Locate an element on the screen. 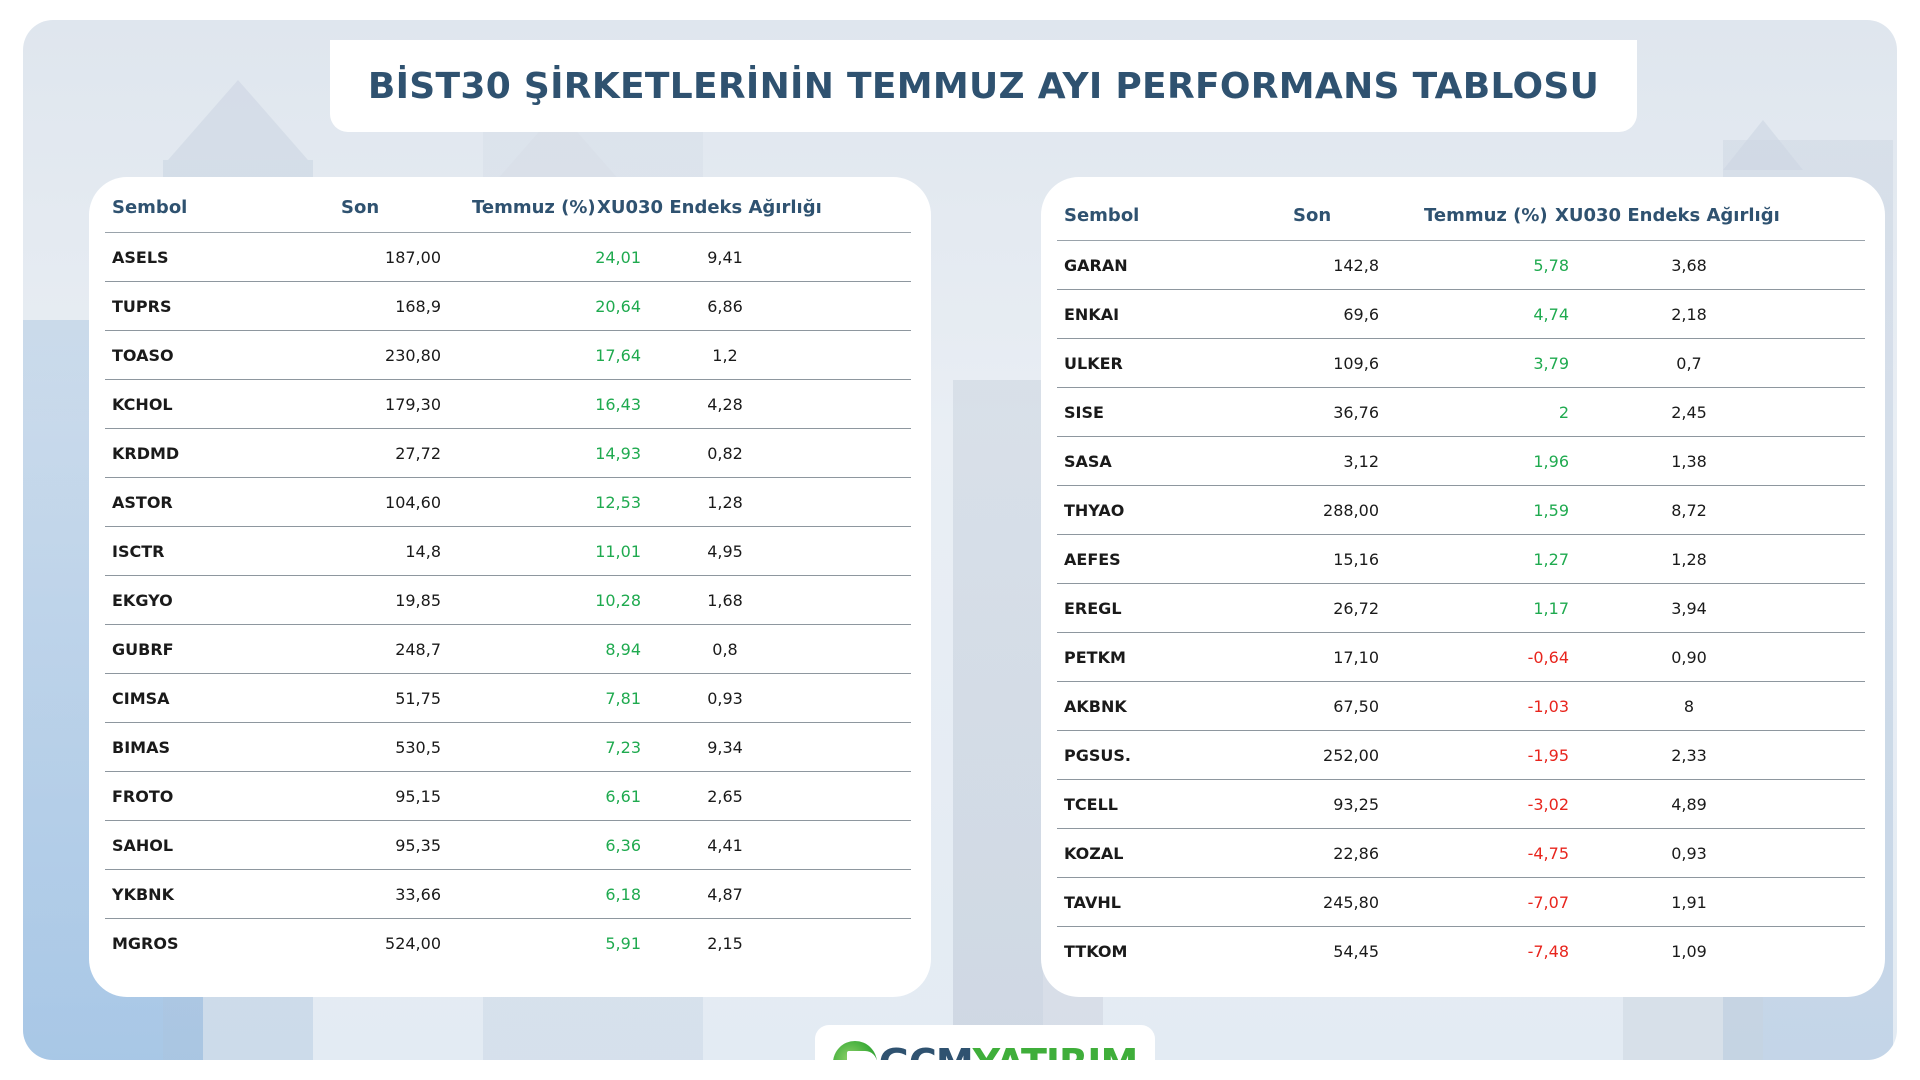  index-weight-cell: 2,33 is located at coordinates (1689, 755).